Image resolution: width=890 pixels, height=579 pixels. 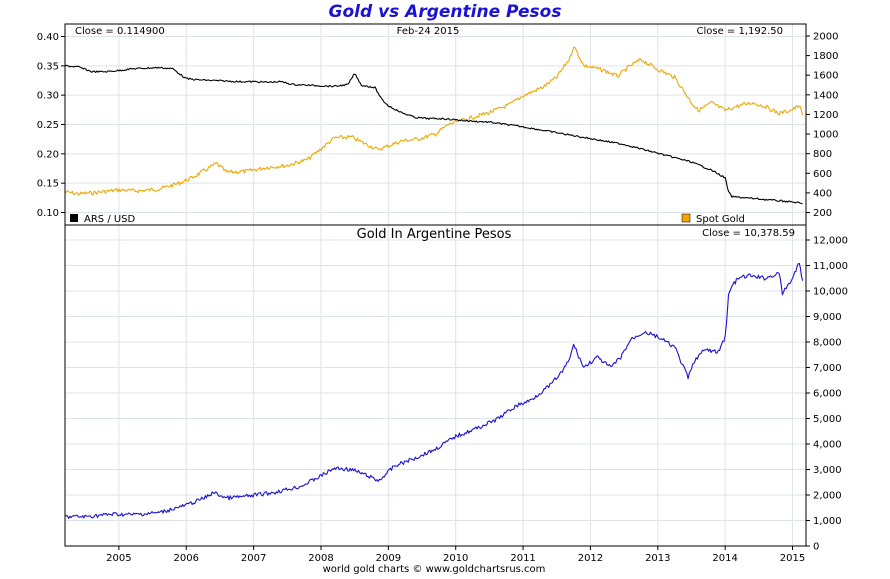 What do you see at coordinates (825, 95) in the screenshot?
I see `top-right-tick-label: 1400` at bounding box center [825, 95].